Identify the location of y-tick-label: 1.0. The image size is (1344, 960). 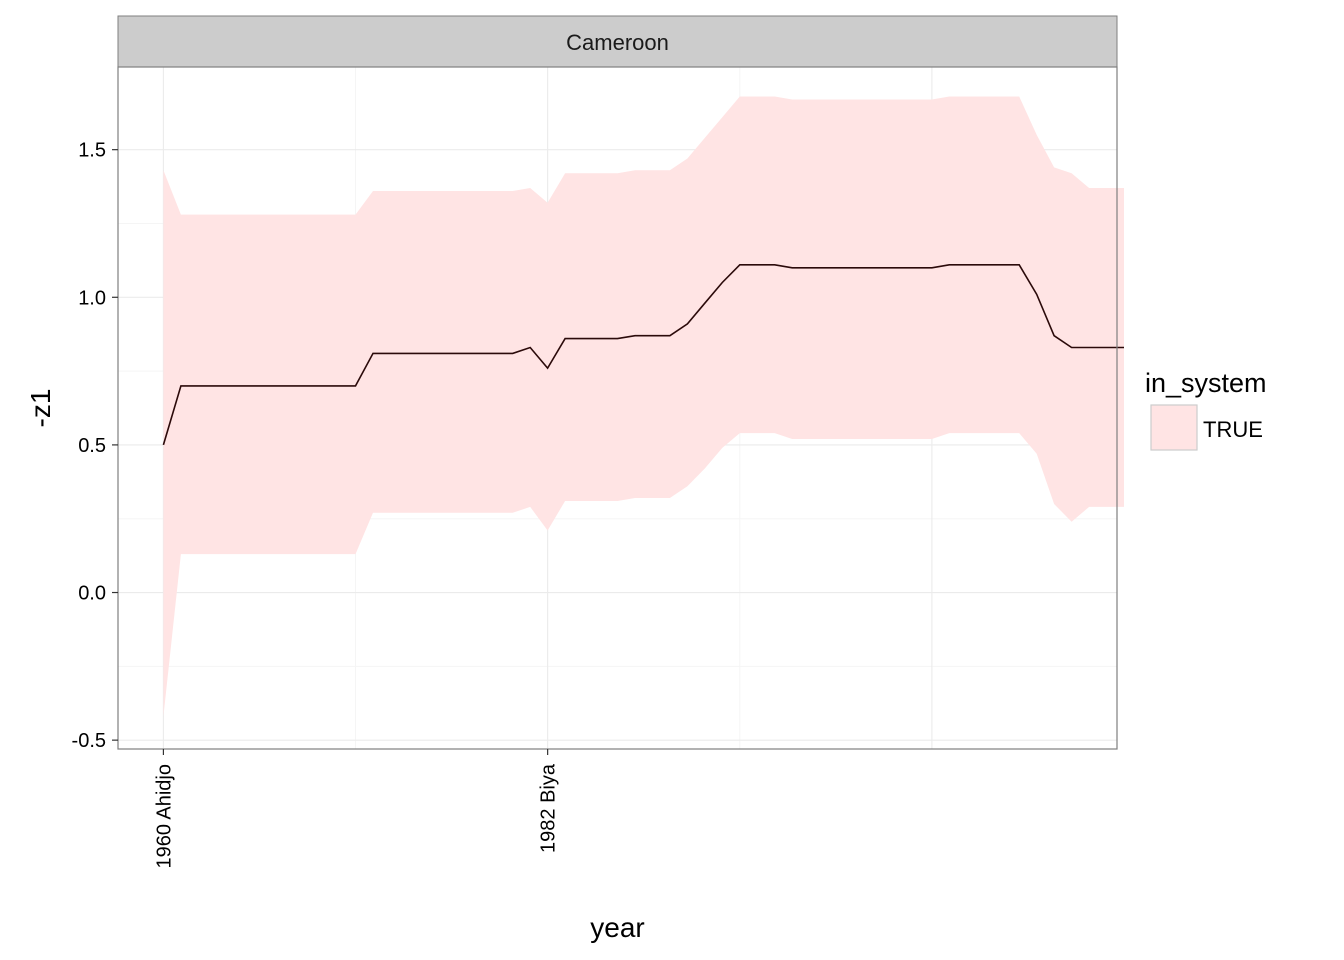
(92, 298).